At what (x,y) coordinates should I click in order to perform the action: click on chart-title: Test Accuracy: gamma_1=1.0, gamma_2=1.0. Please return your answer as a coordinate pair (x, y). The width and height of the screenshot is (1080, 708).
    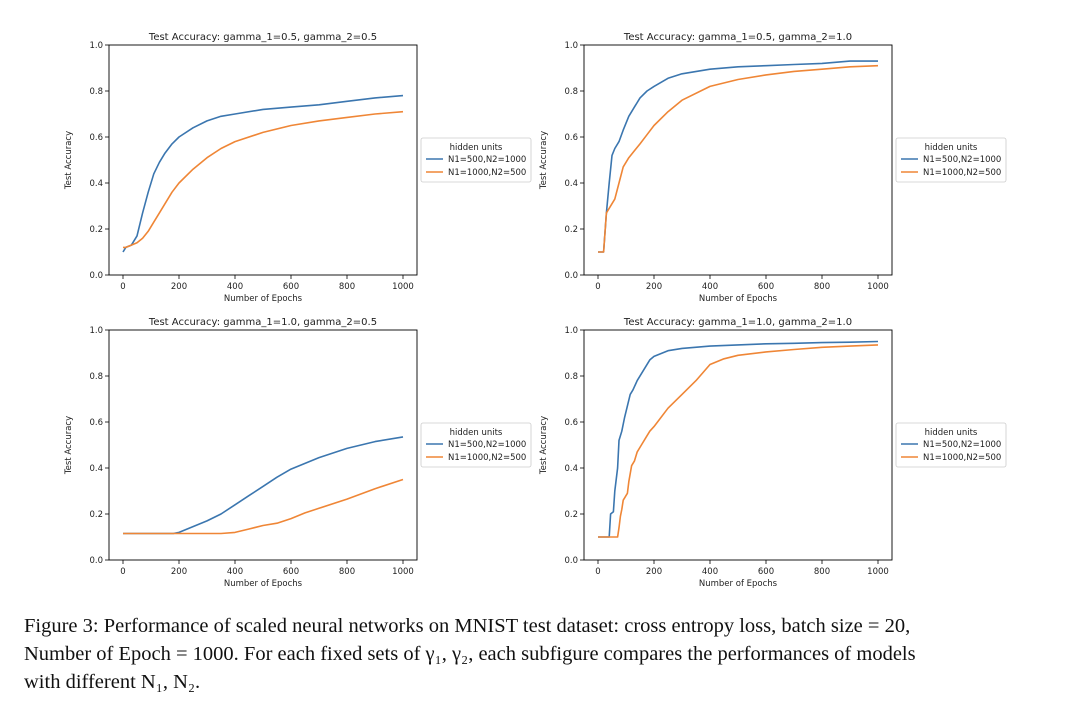
    Looking at the image, I should click on (737, 322).